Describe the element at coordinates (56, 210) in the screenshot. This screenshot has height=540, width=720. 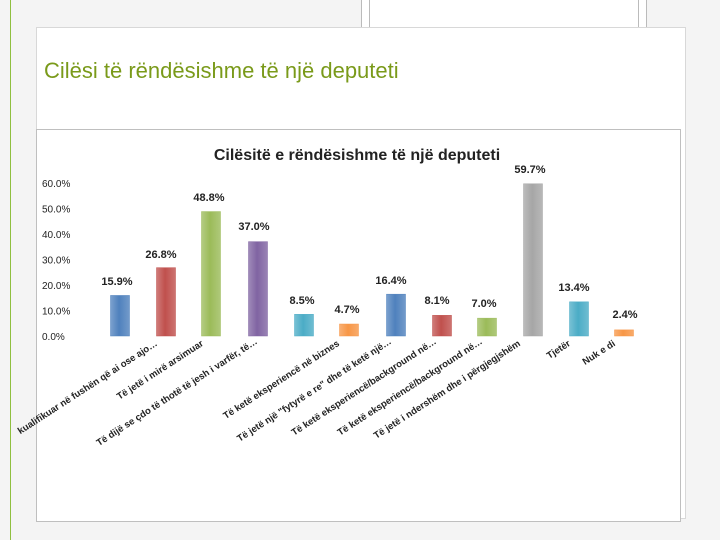
I see `y-tick-label: 50.0%` at that location.